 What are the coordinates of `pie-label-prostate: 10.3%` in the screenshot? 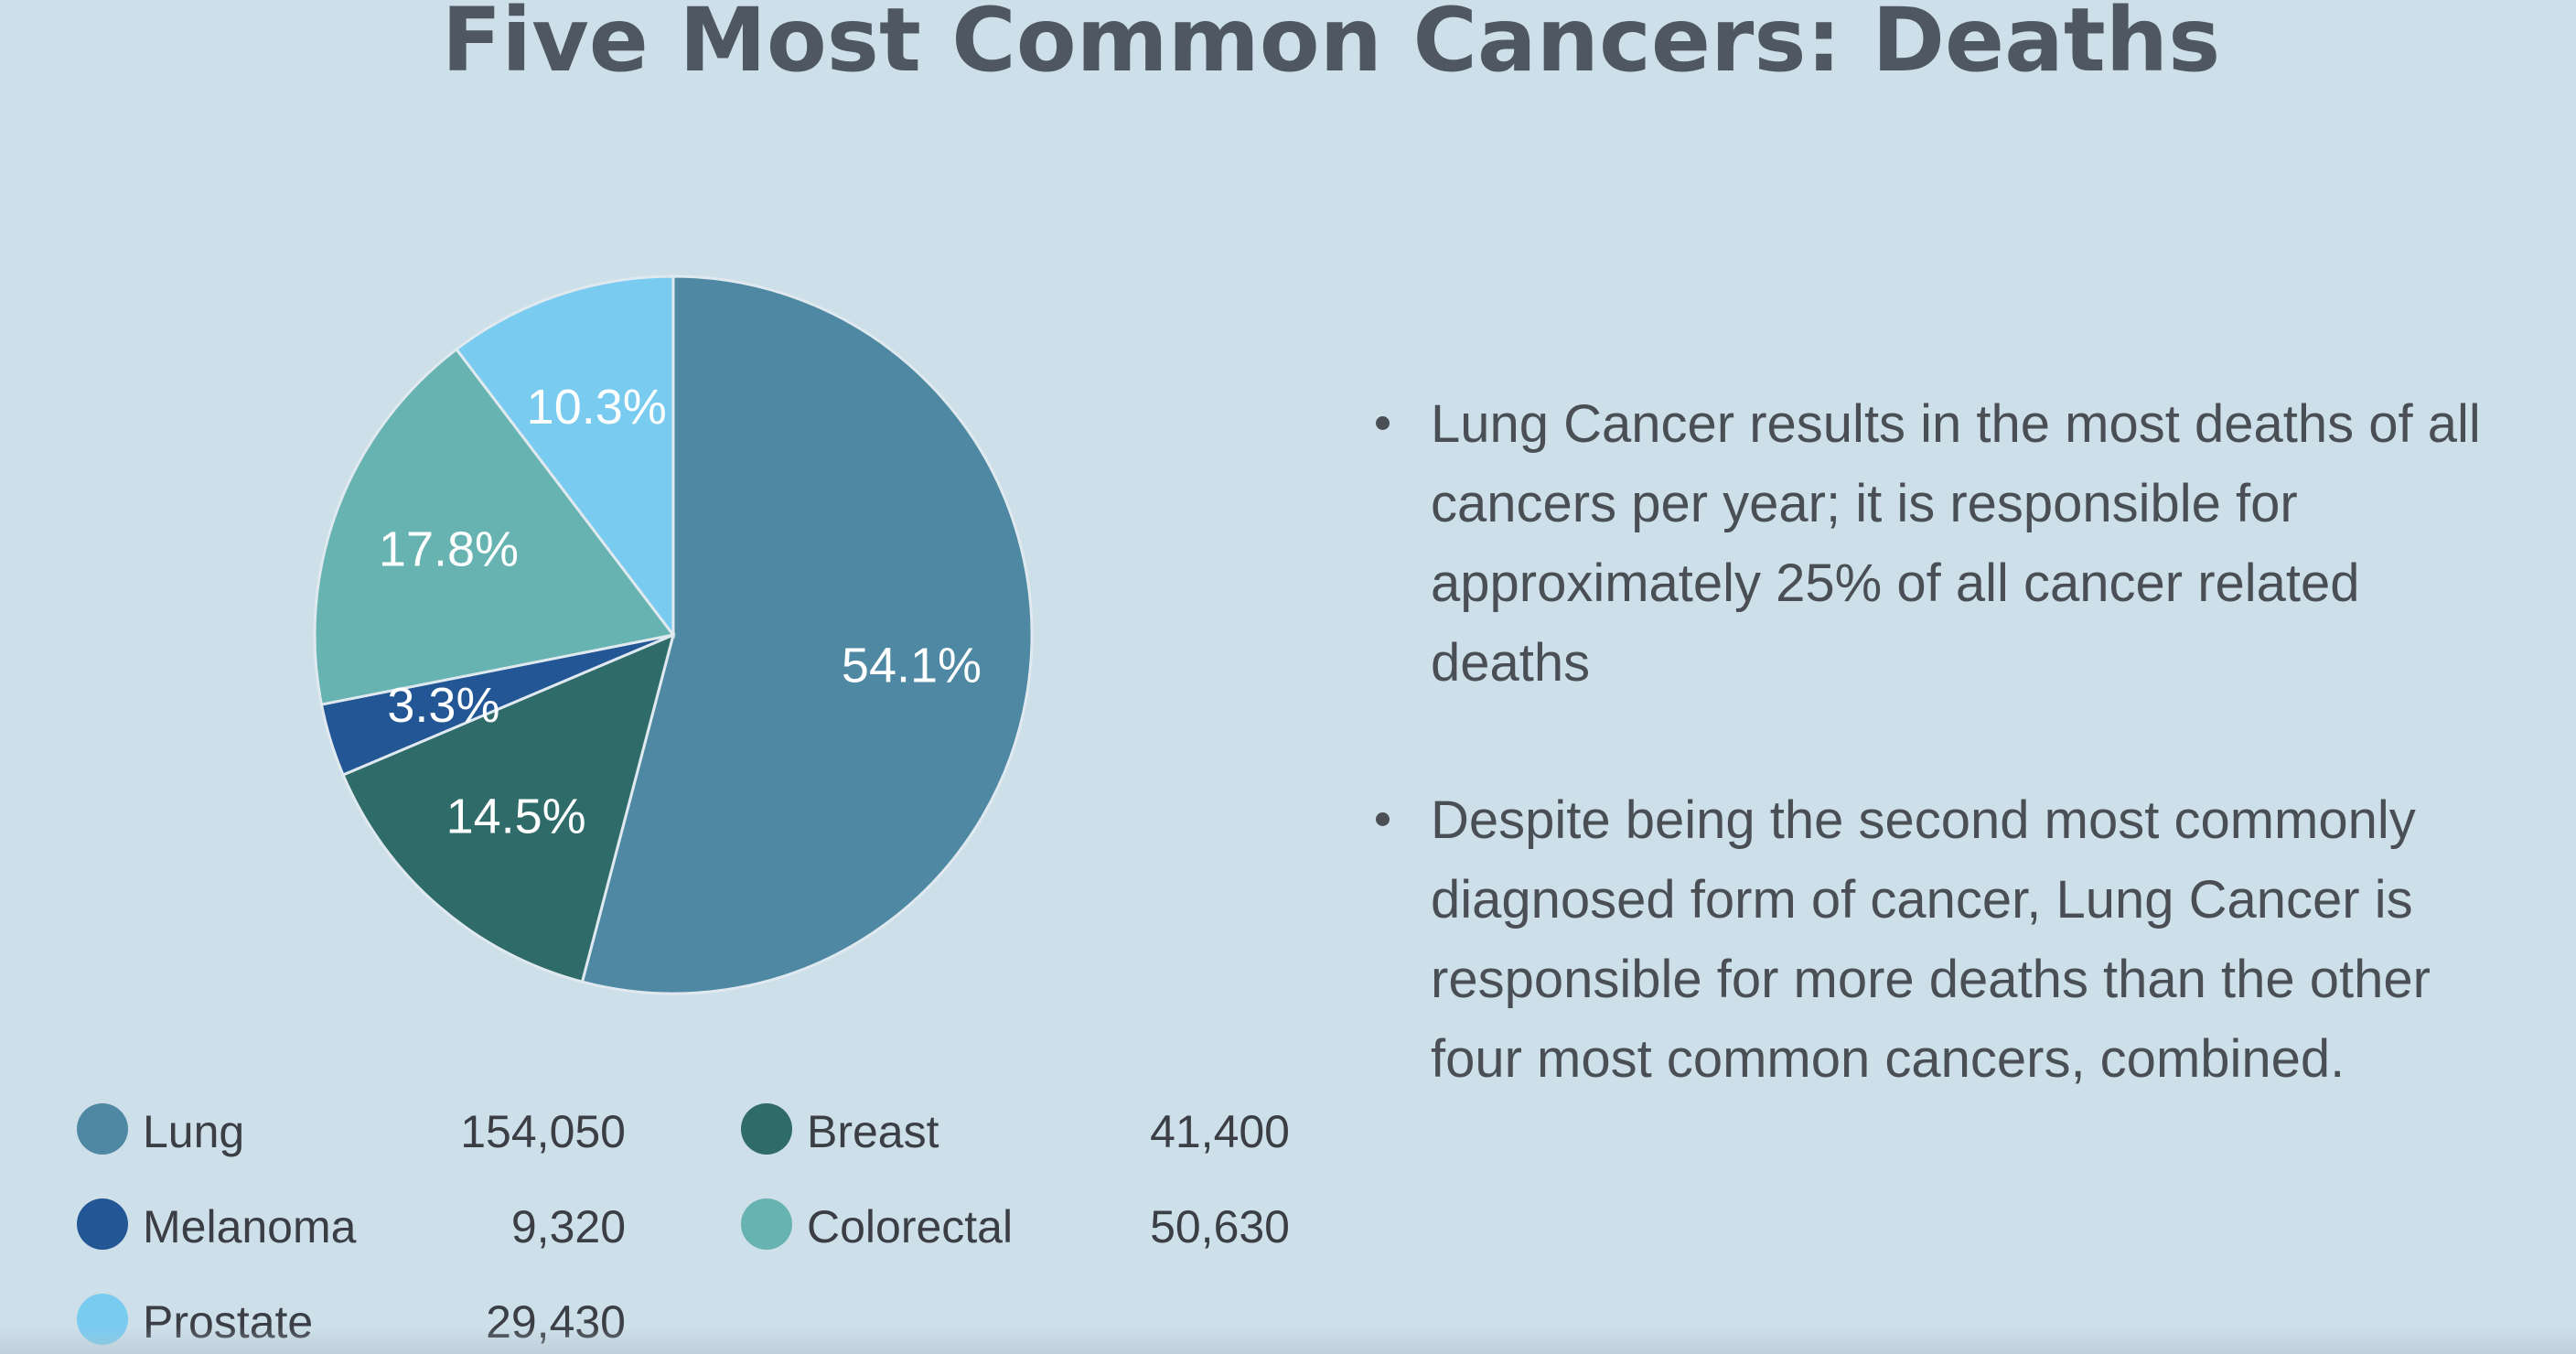 It's located at (597, 408).